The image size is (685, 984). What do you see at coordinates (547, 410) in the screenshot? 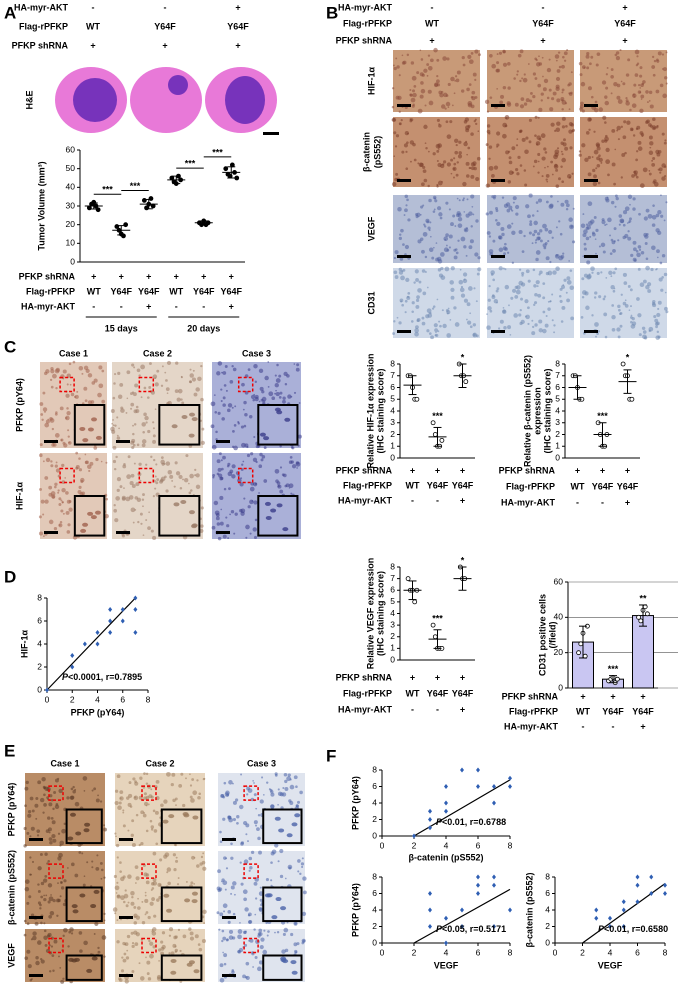
I see `y-axis-label: (IHC staining score)` at bounding box center [547, 410].